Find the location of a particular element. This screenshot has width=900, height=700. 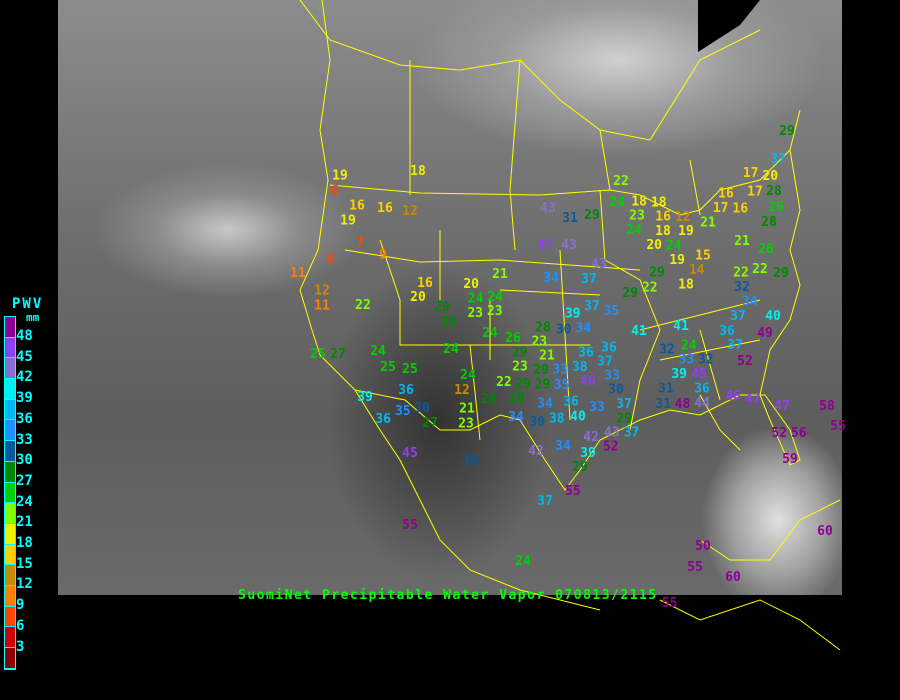

station-pwv-label: 31 is located at coordinates (663, 404).